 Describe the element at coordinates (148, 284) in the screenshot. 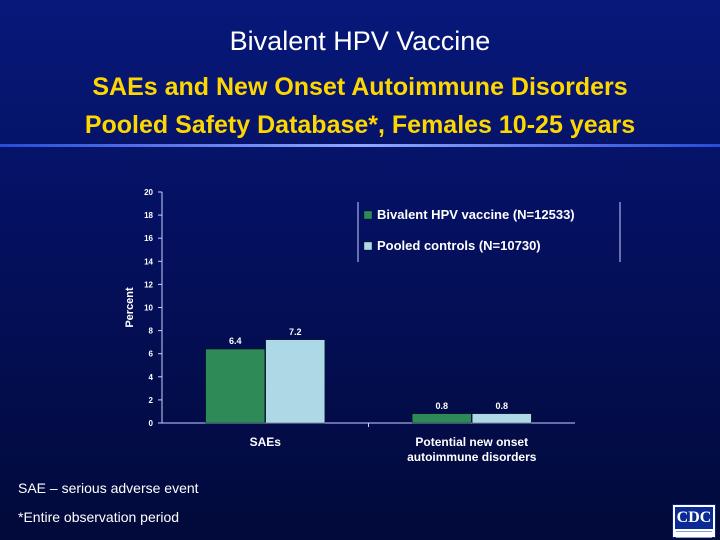

I see `y-tick-label: 12` at that location.